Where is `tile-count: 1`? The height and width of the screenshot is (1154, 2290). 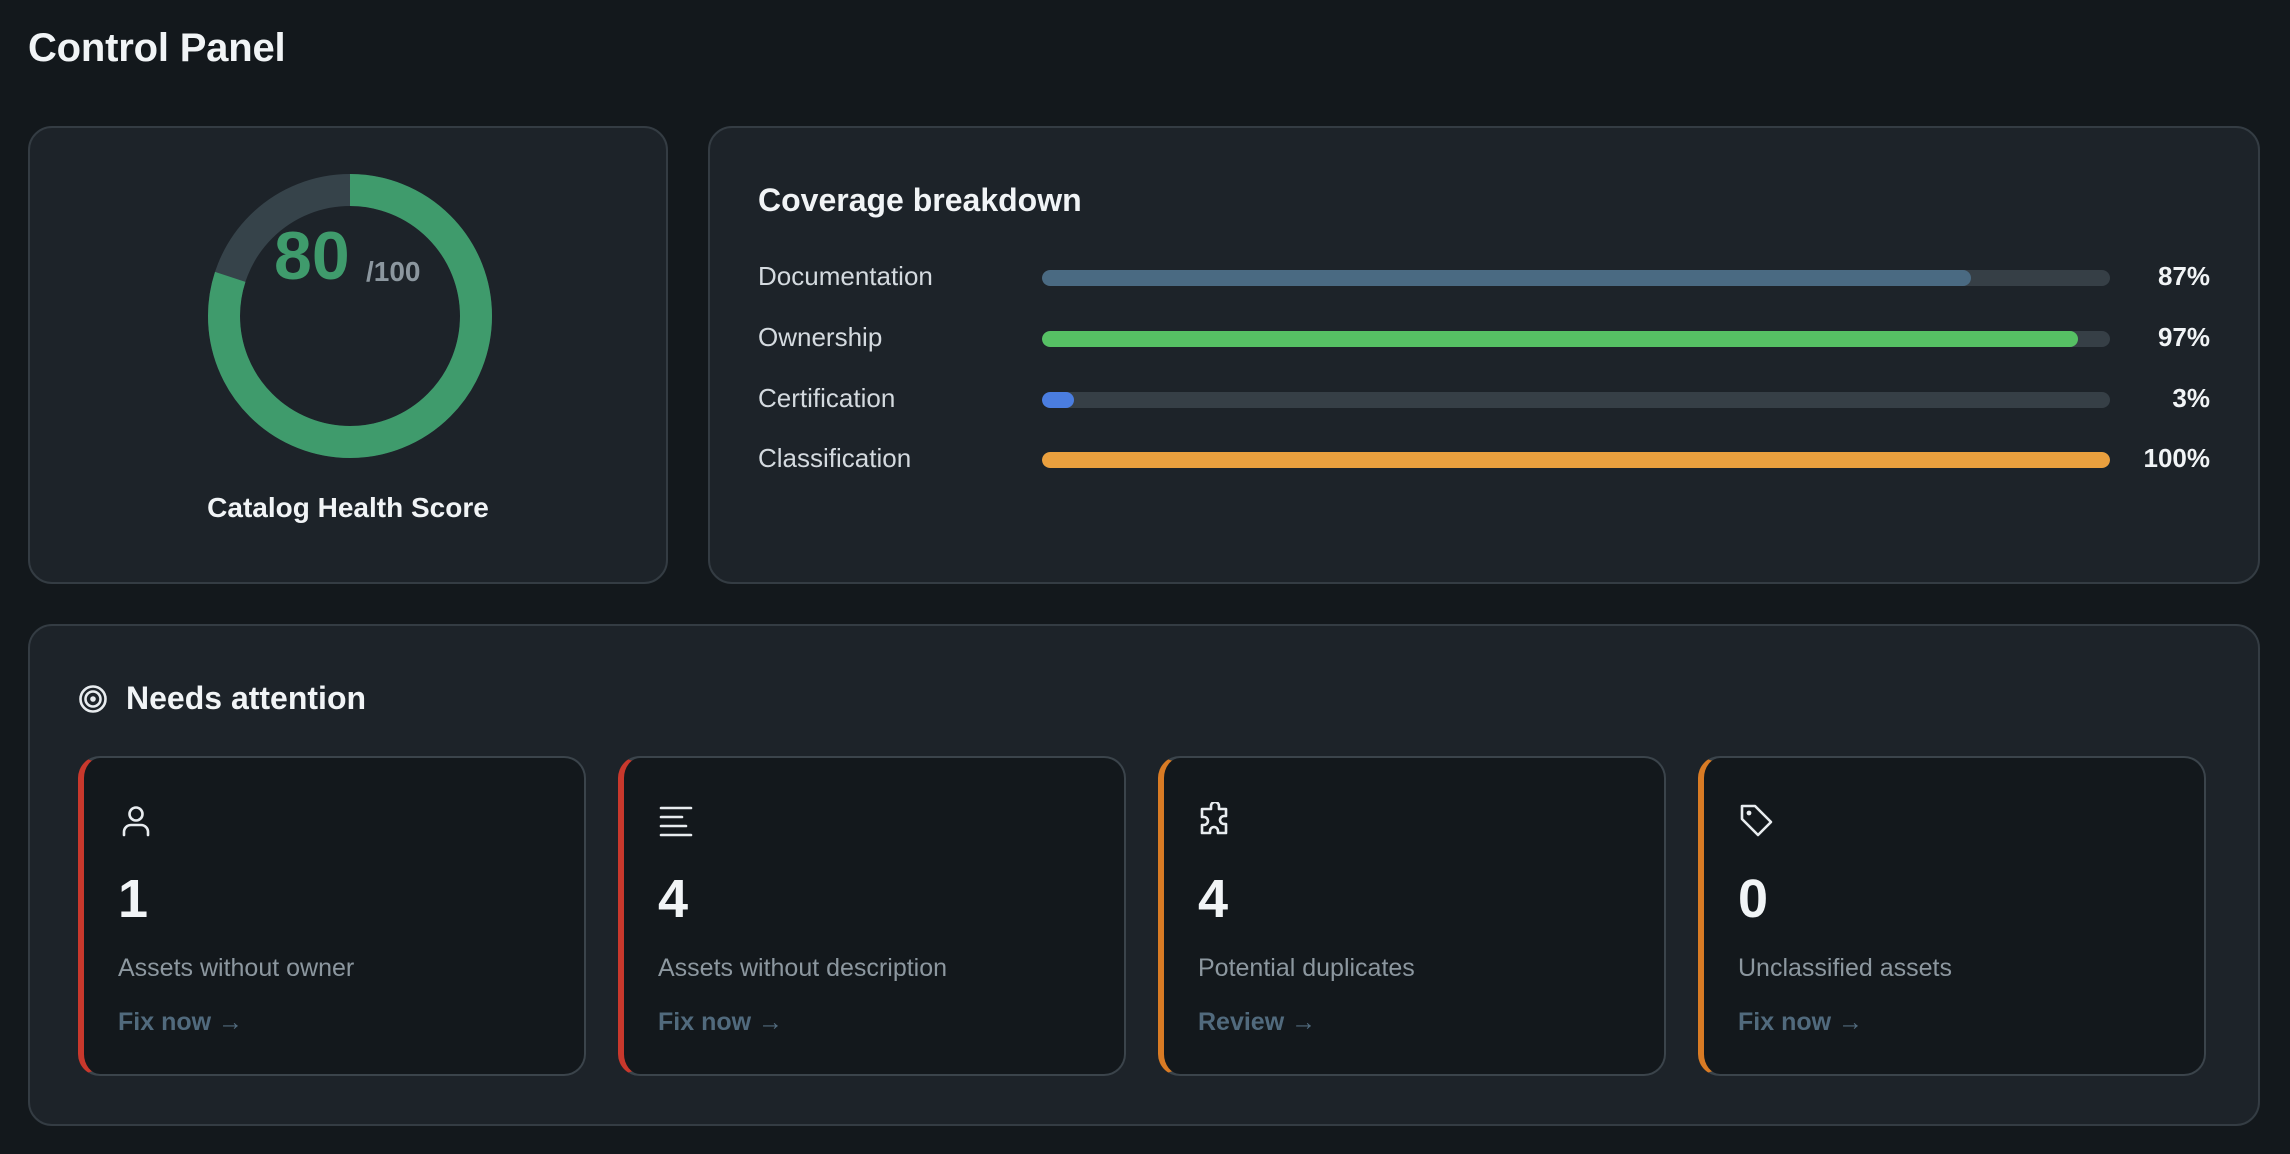
tile-count: 1 is located at coordinates (133, 899).